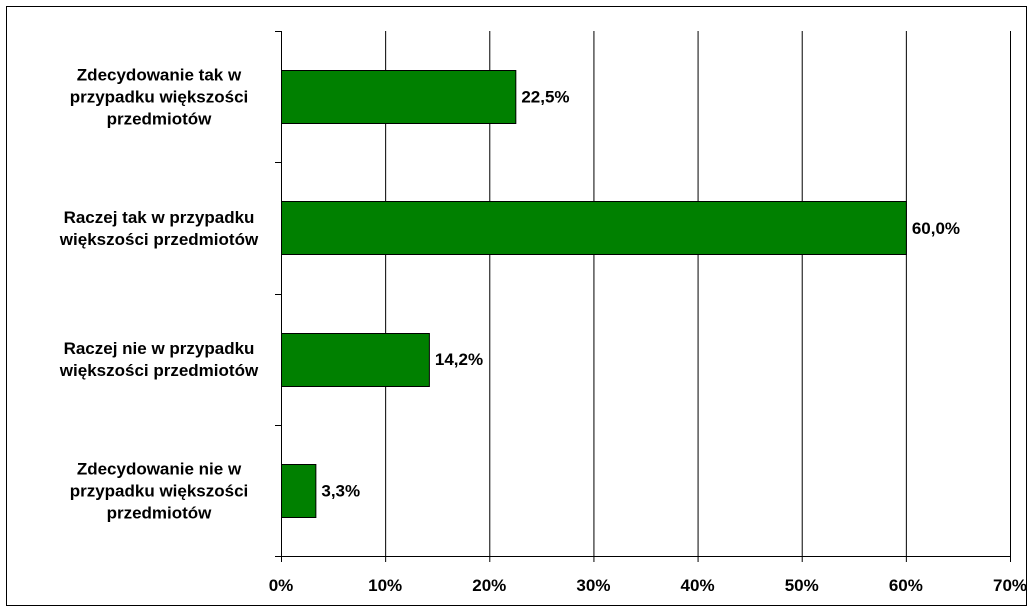 The height and width of the screenshot is (613, 1035). Describe the element at coordinates (385, 585) in the screenshot. I see `x-tick-label-1: 10%` at that location.